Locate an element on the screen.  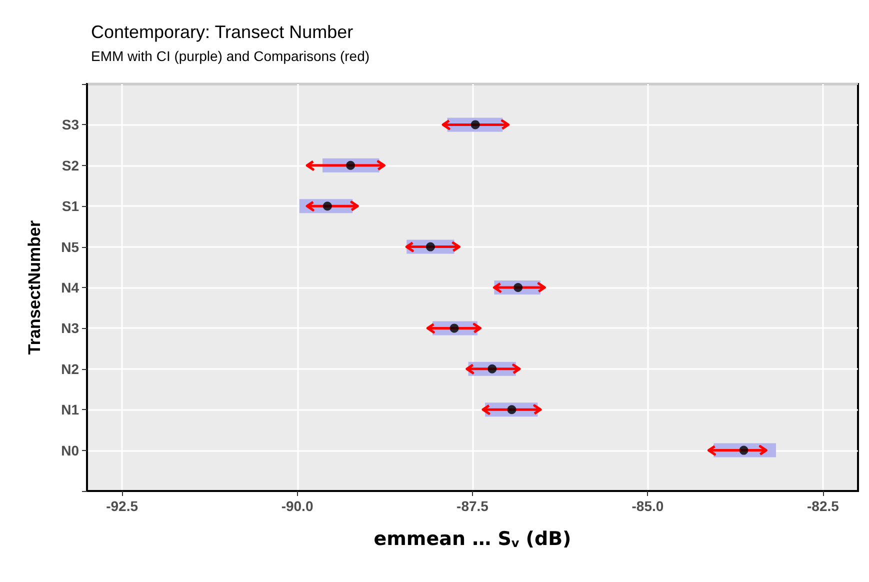
y-tick-label: N3 is located at coordinates (70, 328).